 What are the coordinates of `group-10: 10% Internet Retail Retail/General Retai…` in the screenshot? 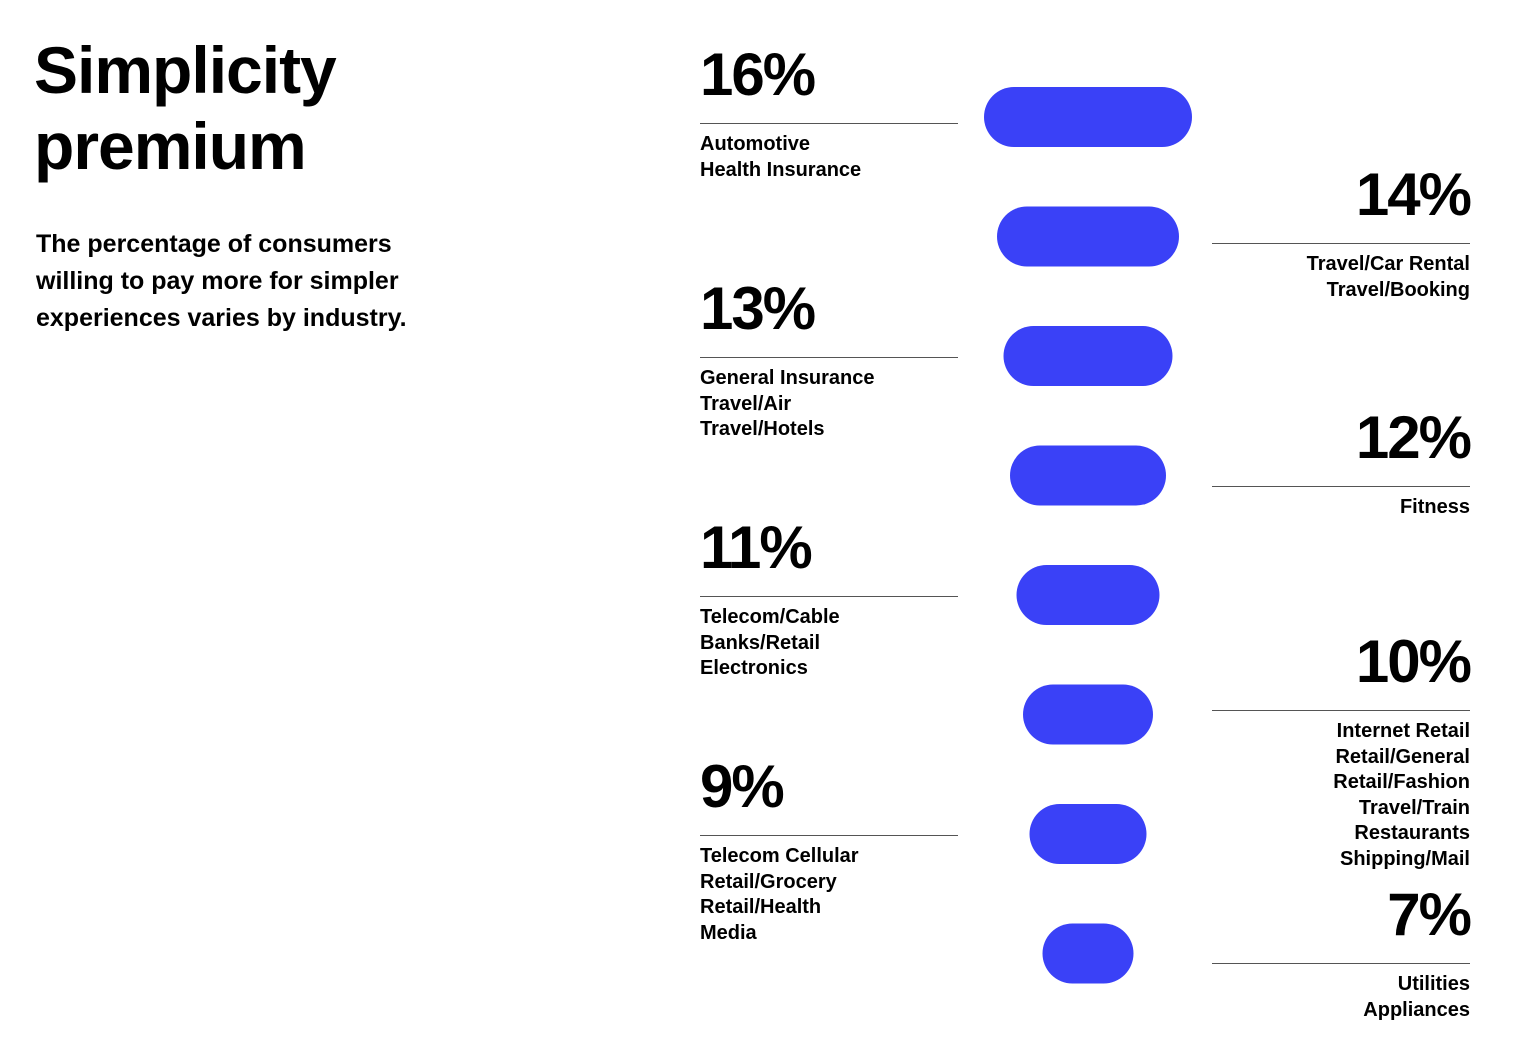 It's located at (1342, 750).